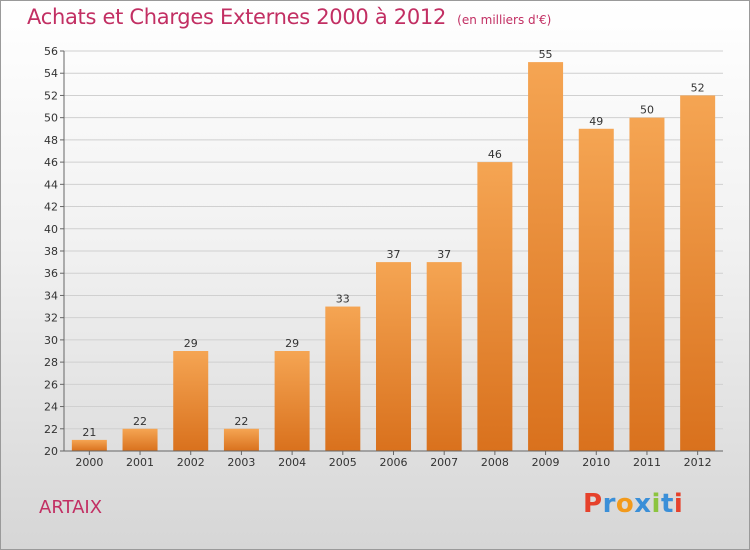  I want to click on bar-2007, so click(444, 356).